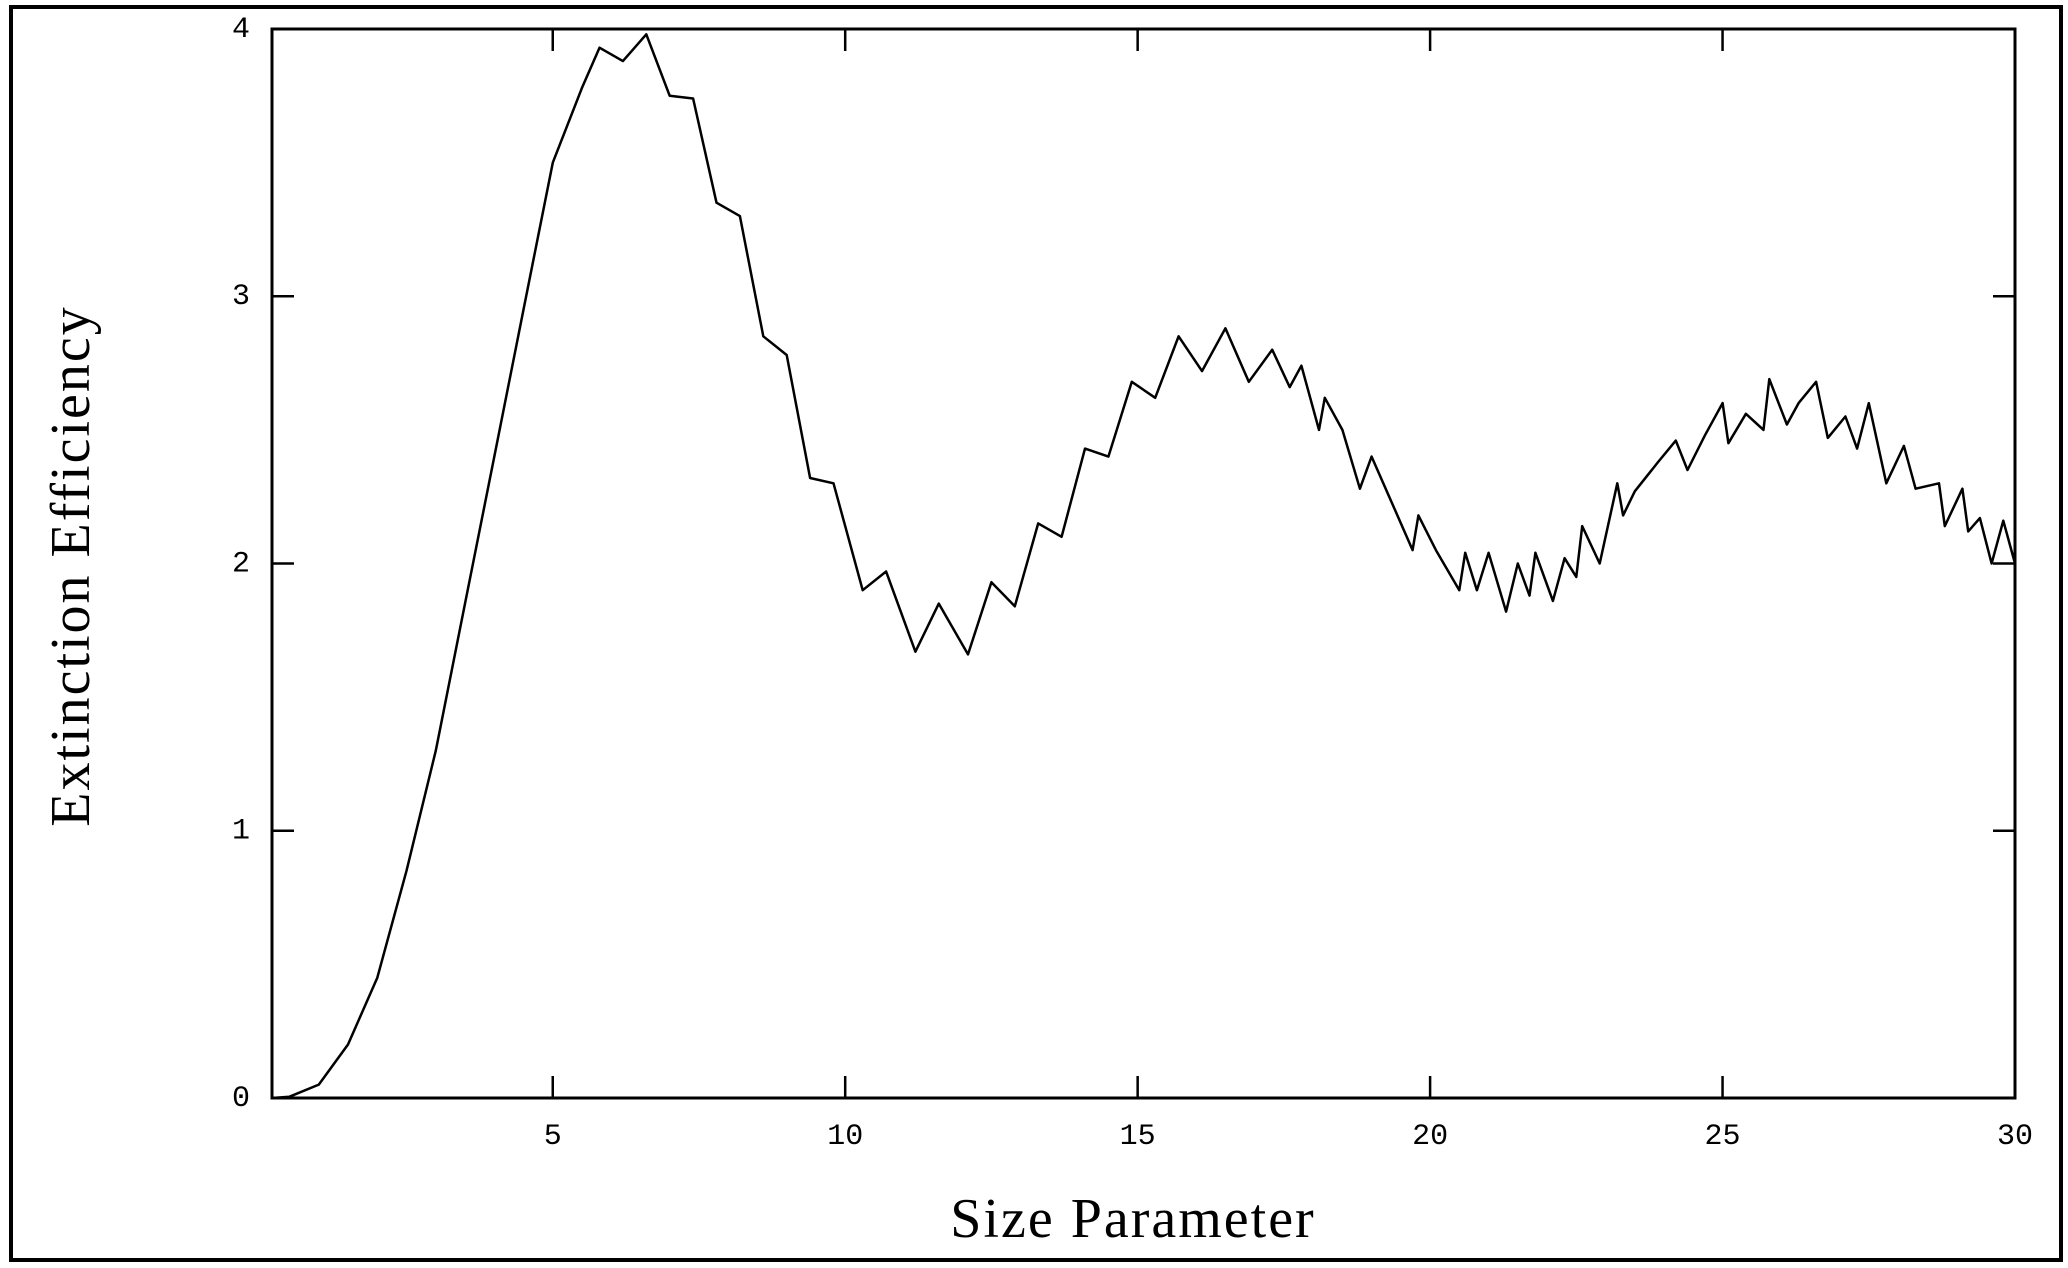 Image resolution: width=2068 pixels, height=1268 pixels. I want to click on x-tick-label: 5, so click(553, 1137).